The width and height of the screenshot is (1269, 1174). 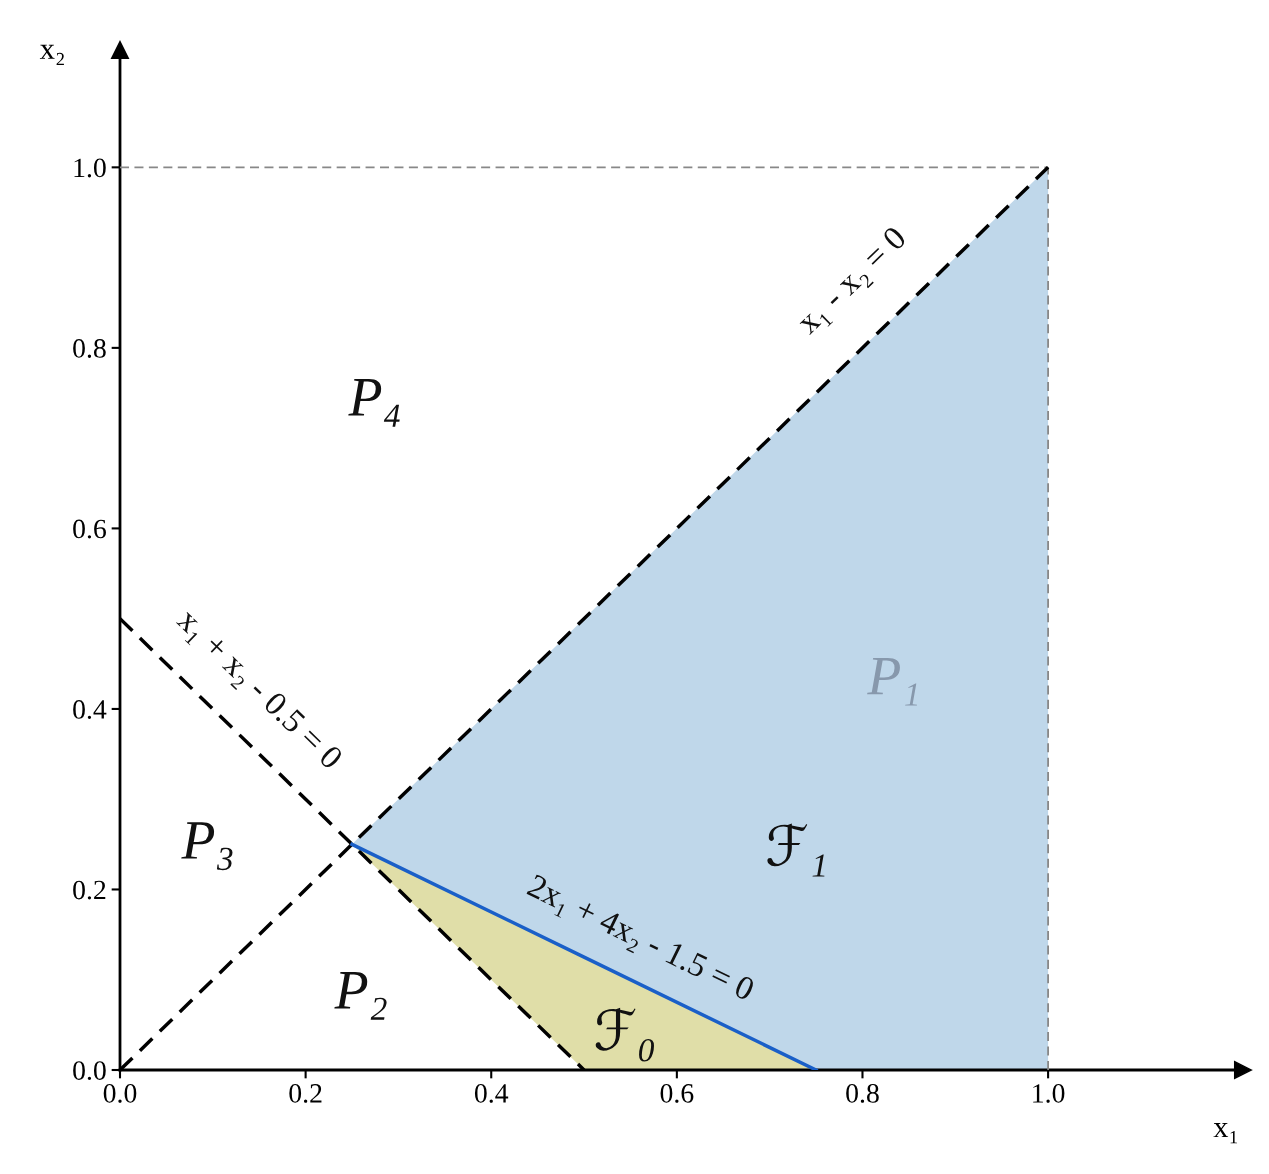 What do you see at coordinates (89, 890) in the screenshot?
I see `y-tick-label: 0.2` at bounding box center [89, 890].